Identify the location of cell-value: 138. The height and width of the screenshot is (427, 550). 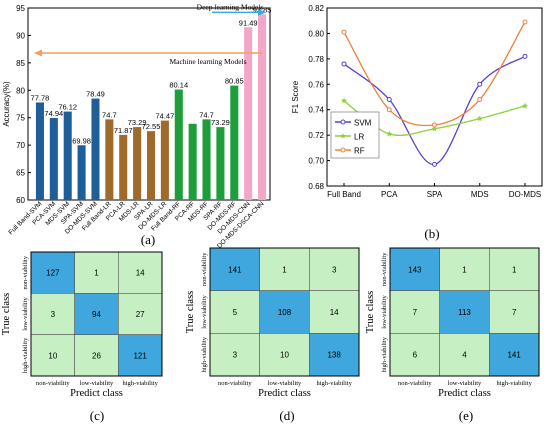
(334, 355).